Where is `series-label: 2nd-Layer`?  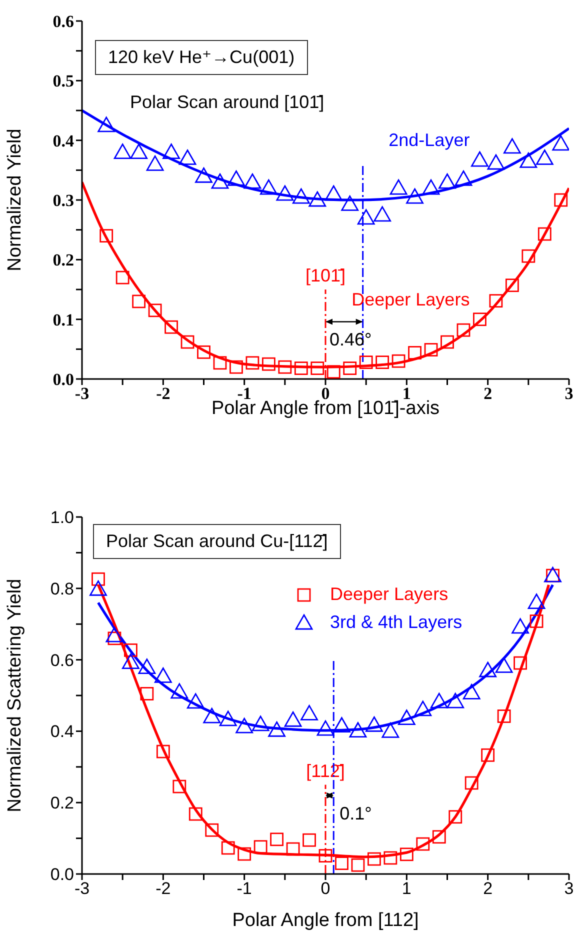
series-label: 2nd-Layer is located at coordinates (429, 140).